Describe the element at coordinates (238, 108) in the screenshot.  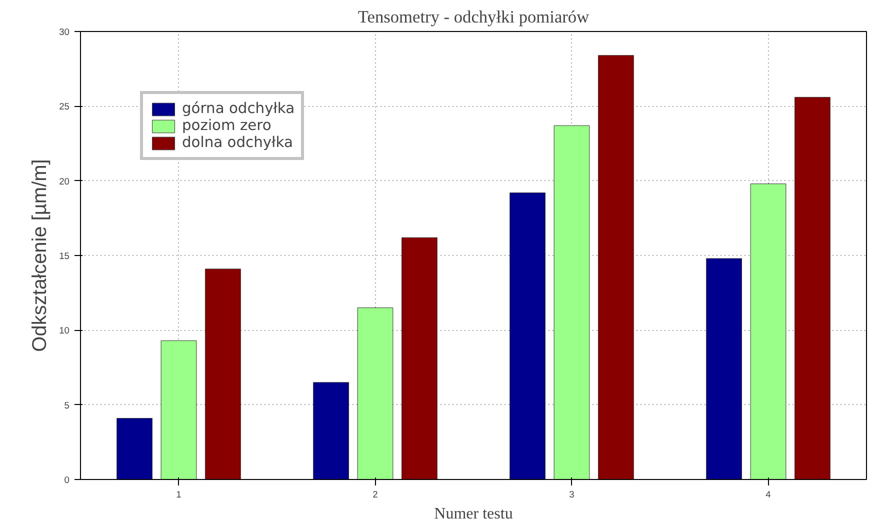
I see `legend-label: górna odchyłka` at that location.